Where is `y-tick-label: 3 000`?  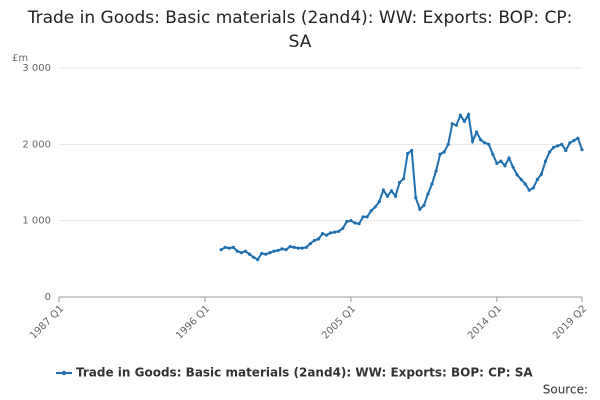
y-tick-label: 3 000 is located at coordinates (36, 68).